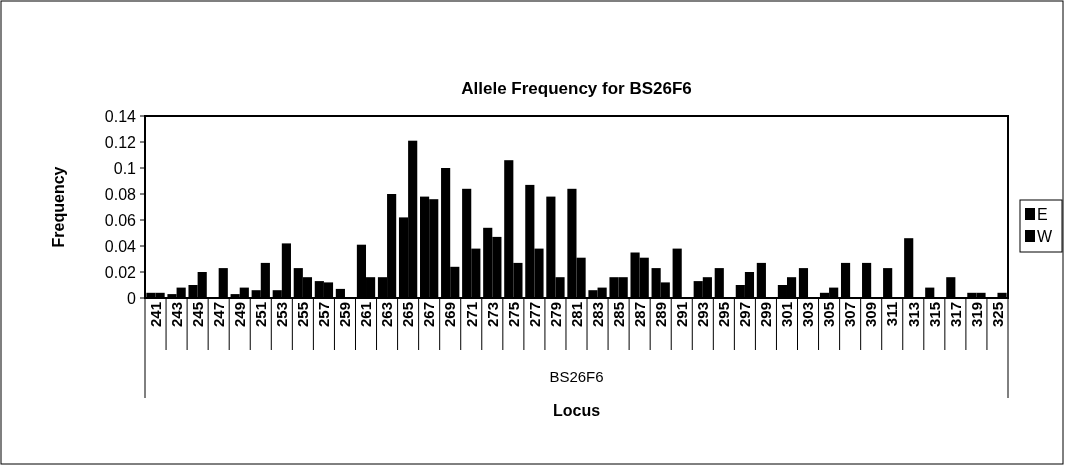 Image resolution: width=1070 pixels, height=466 pixels. Describe the element at coordinates (892, 314) in the screenshot. I see `x-tick-label: 311` at that location.